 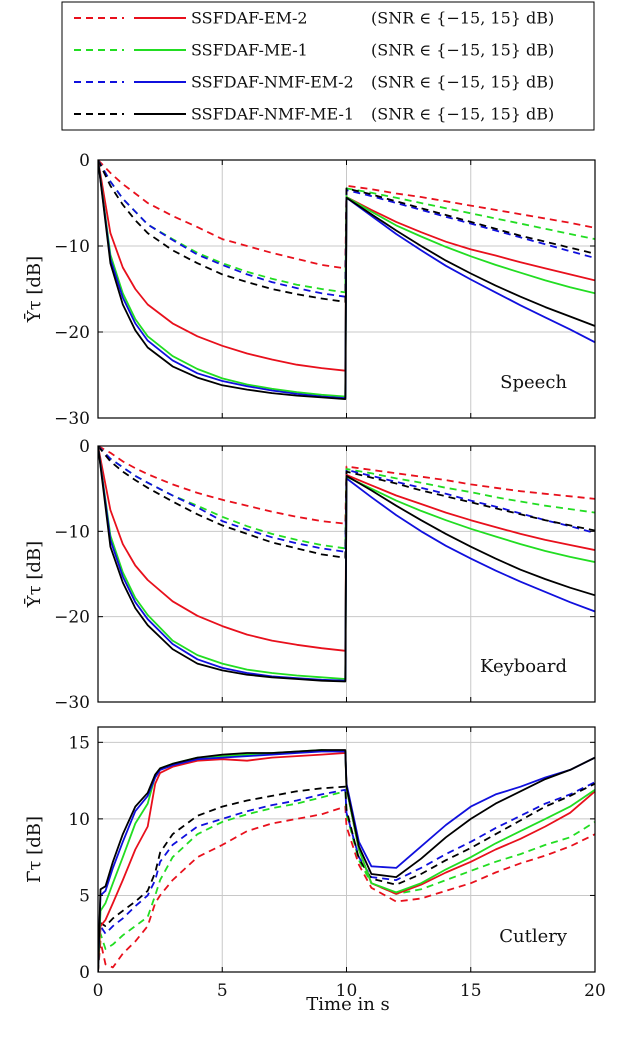 I want to click on panel-label: Cutlery, so click(x=533, y=936).